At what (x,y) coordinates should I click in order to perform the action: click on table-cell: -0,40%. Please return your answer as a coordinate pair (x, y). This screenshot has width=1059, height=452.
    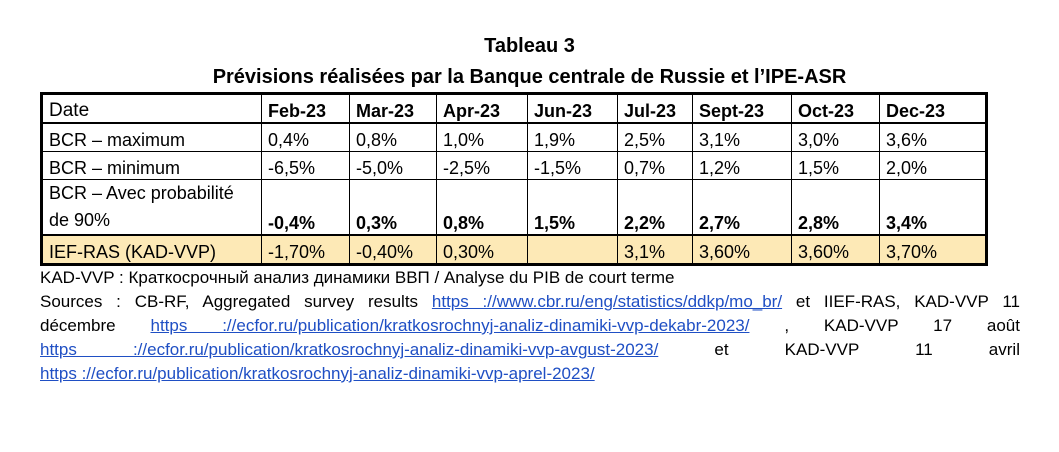
    Looking at the image, I should click on (393, 249).